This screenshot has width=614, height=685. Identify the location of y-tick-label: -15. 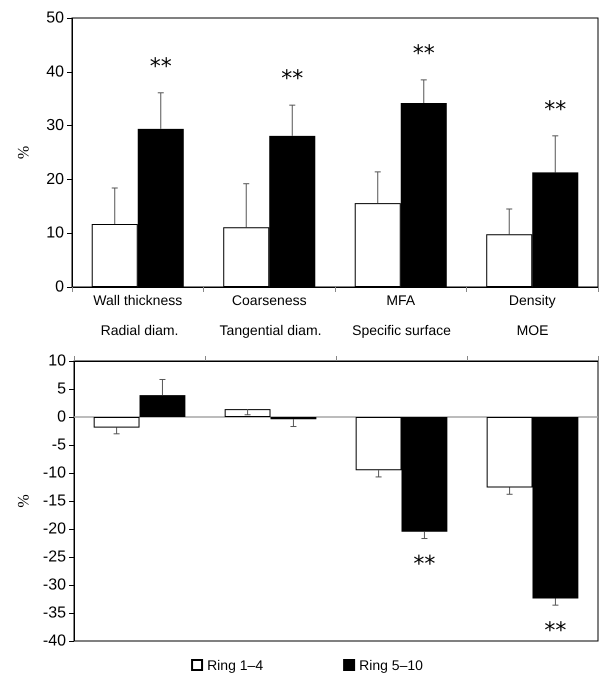
(54, 501).